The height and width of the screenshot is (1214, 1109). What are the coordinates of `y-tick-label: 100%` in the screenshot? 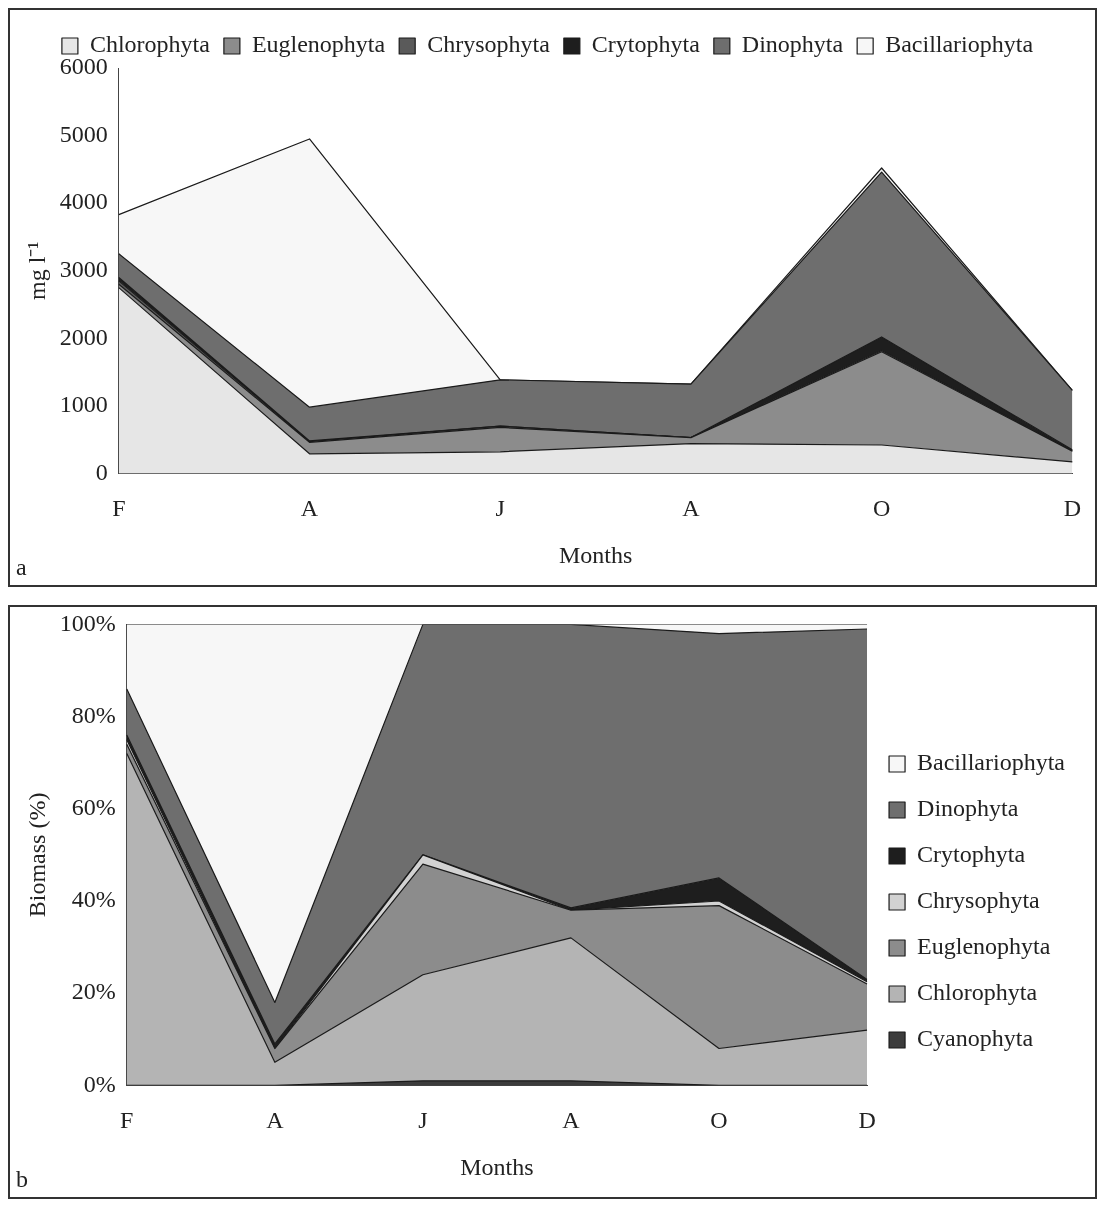 It's located at (87, 622).